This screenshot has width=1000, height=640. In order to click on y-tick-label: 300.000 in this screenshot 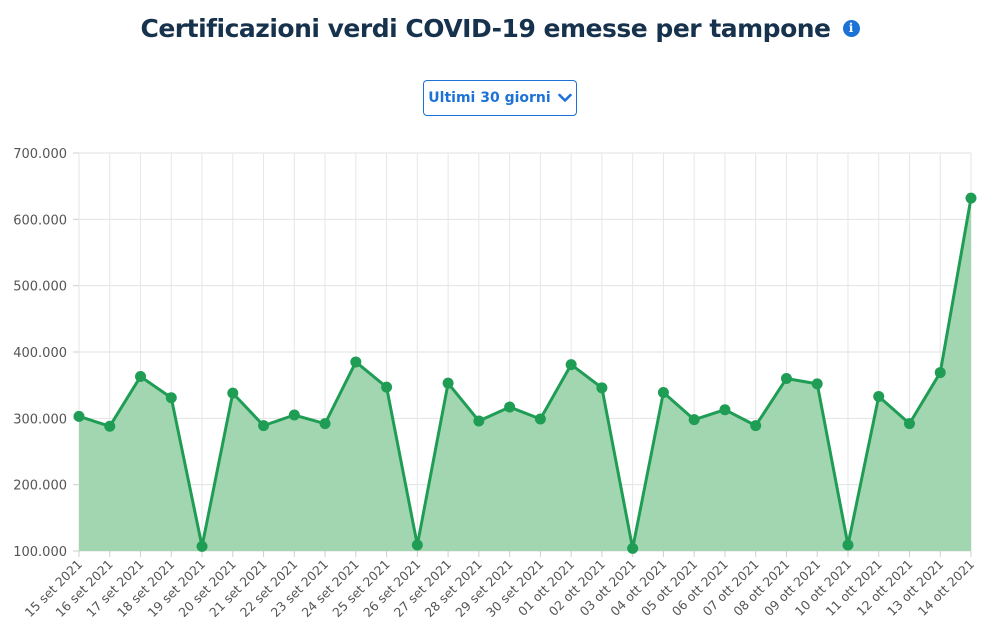, I will do `click(40, 419)`.